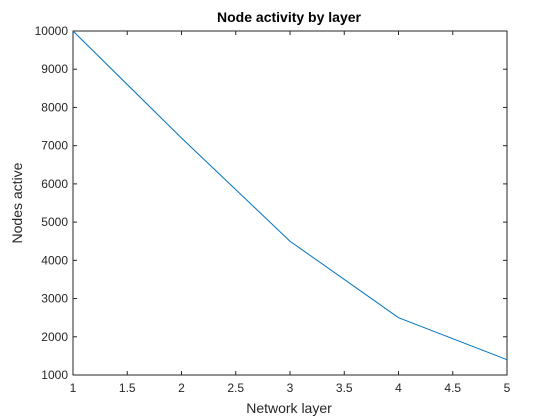 This screenshot has height=420, width=560. Describe the element at coordinates (507, 388) in the screenshot. I see `x-tick-label: 5` at that location.